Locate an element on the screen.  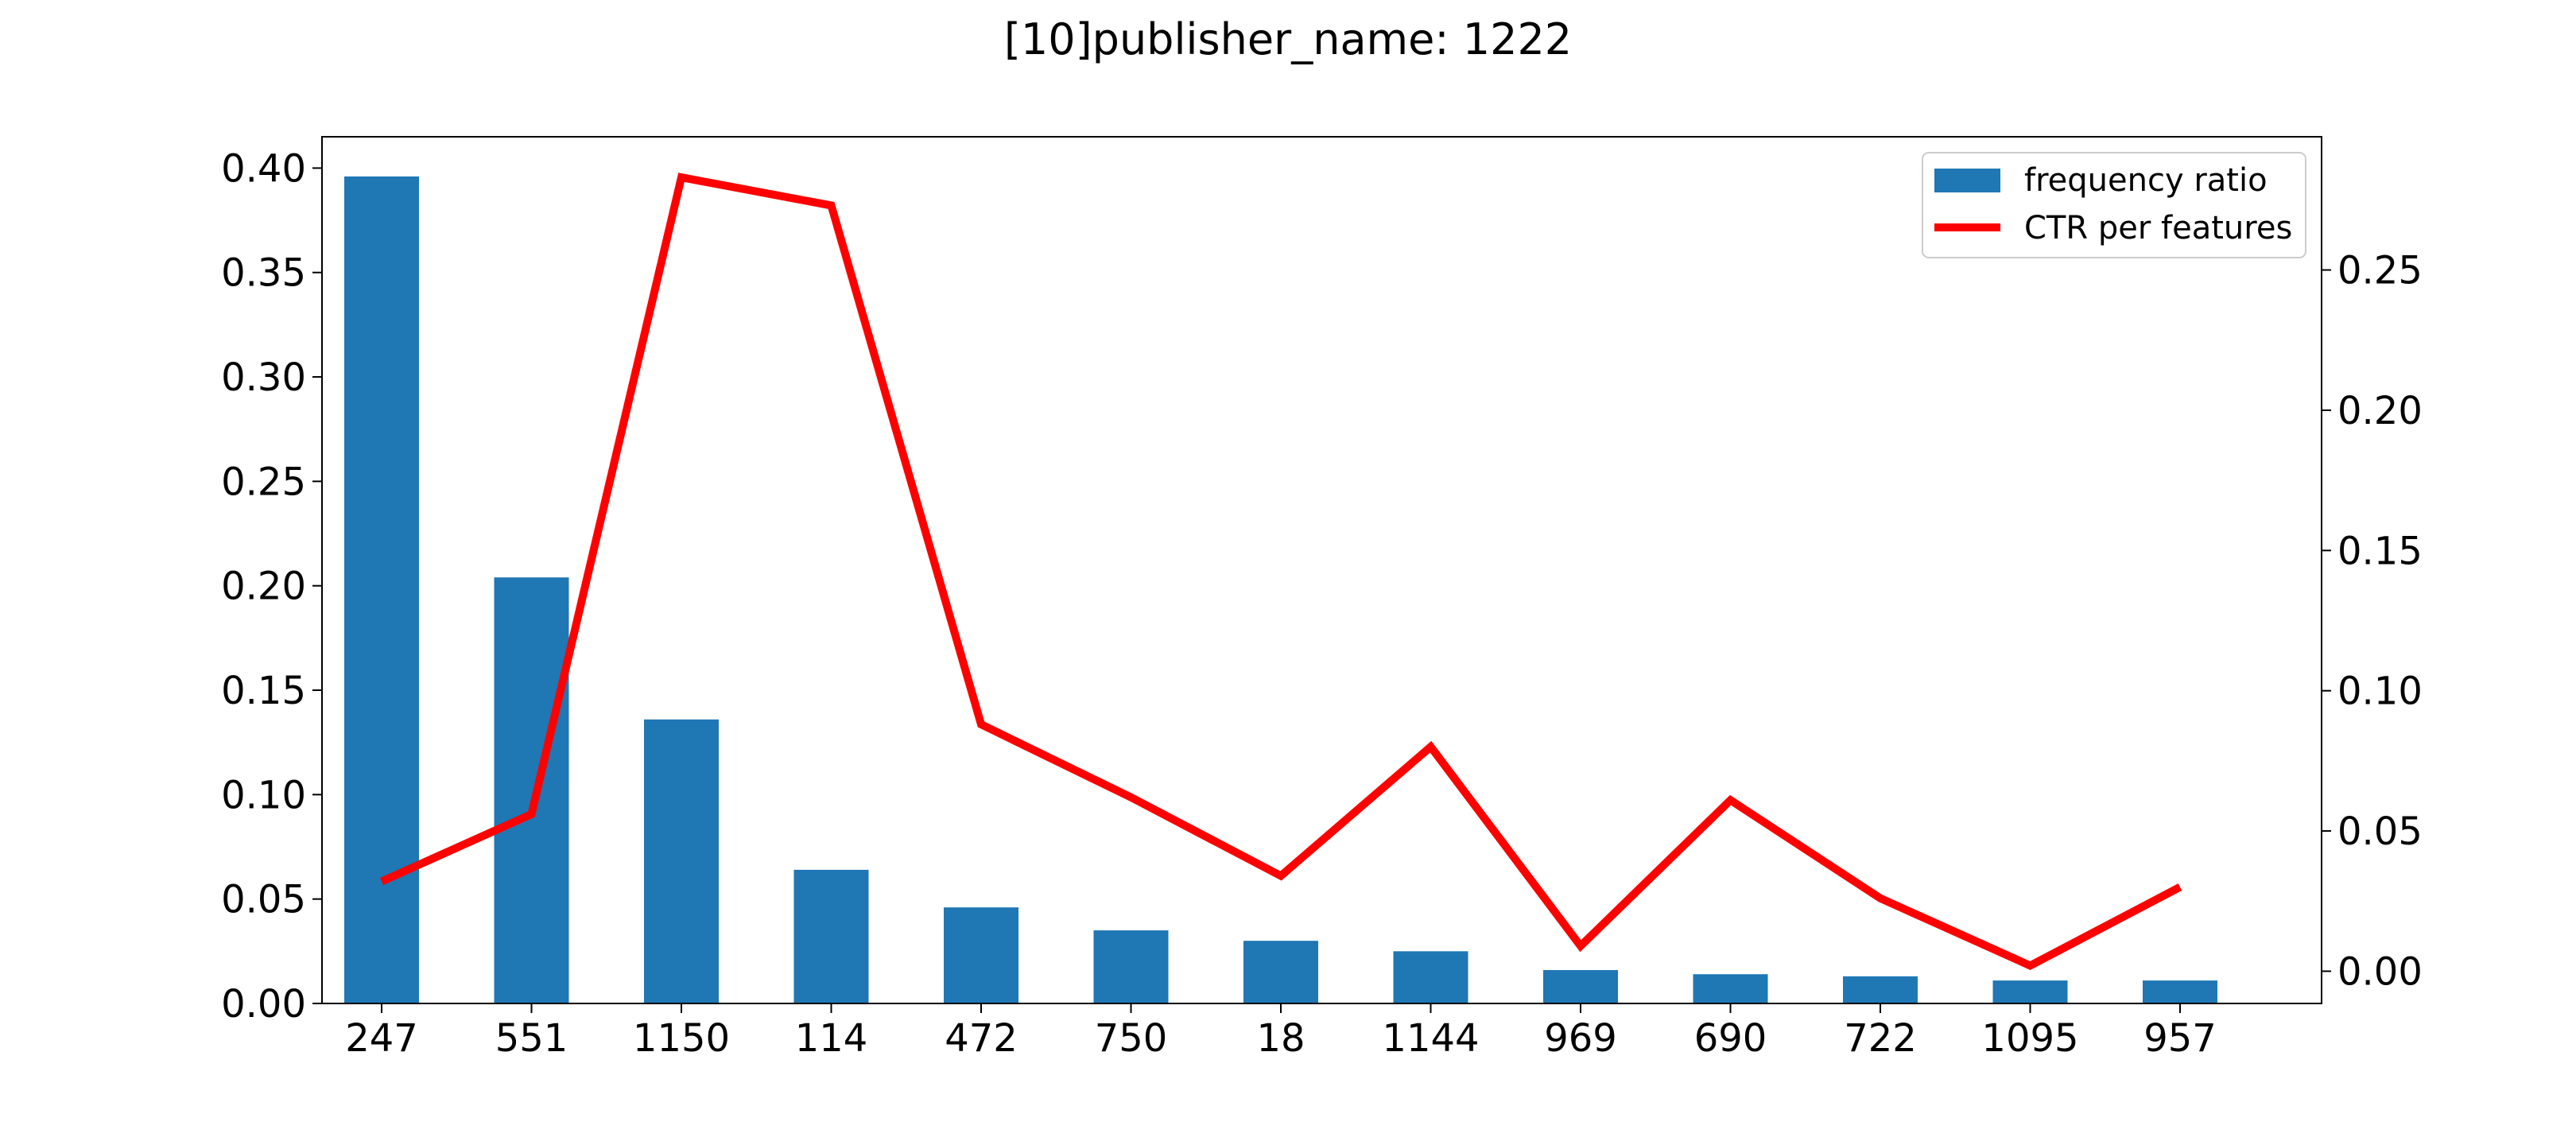
legend: frequency ratio CTR per features is located at coordinates (2114, 205).